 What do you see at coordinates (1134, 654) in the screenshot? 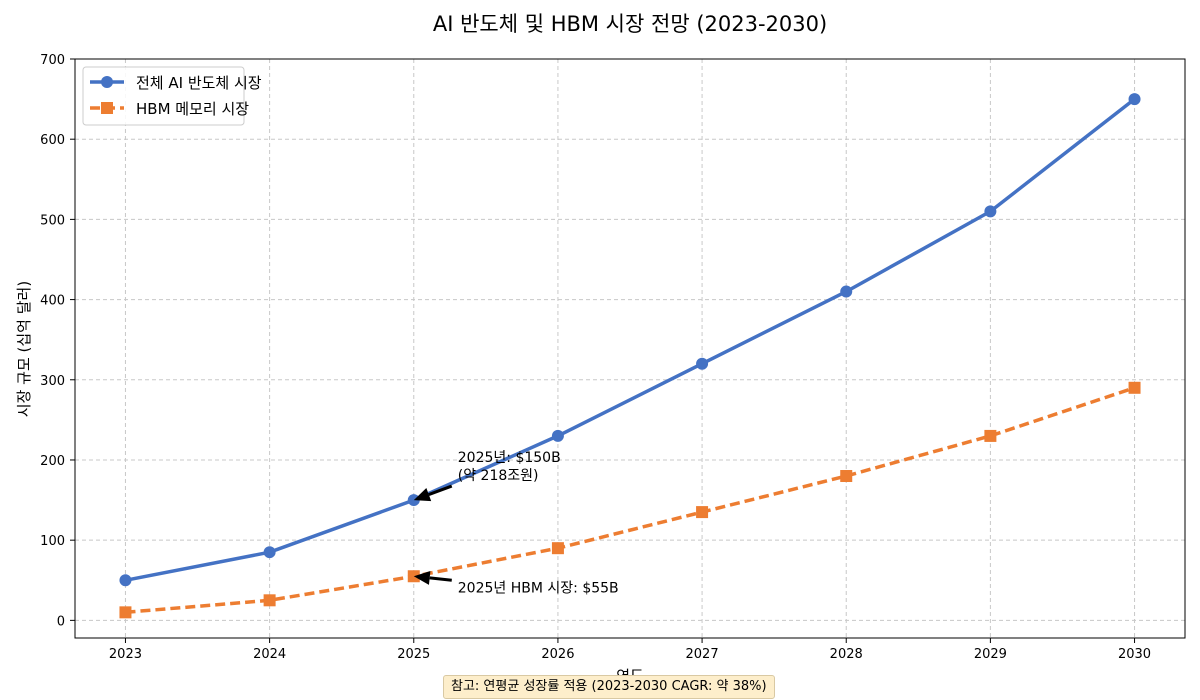
I see `x-tick-label: 2030` at bounding box center [1134, 654].